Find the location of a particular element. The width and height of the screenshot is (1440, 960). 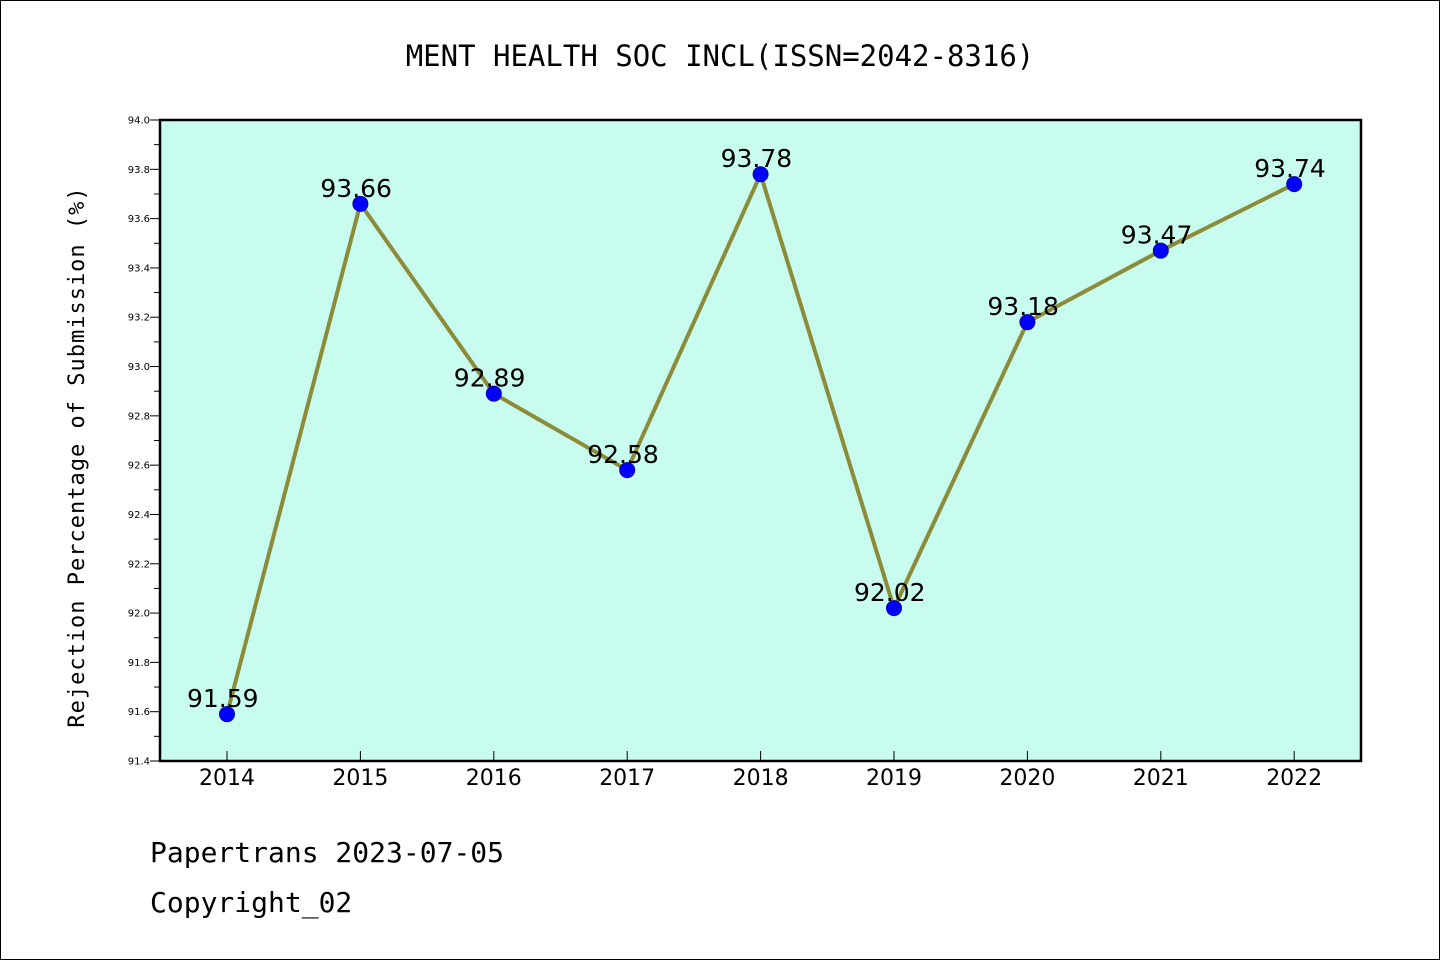

y-axis-label: Rejection Percentage of Submission (%) is located at coordinates (77, 456).